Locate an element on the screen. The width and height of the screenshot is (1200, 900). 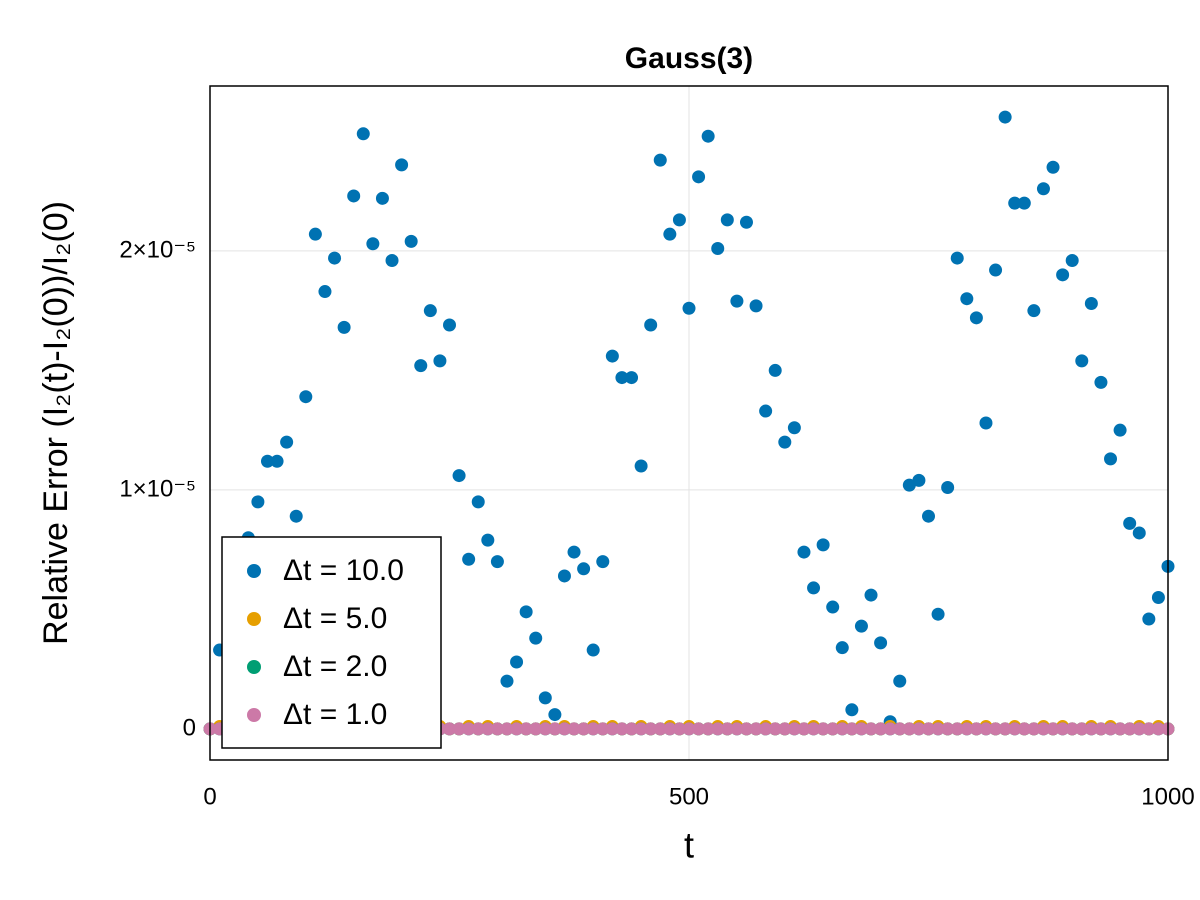
x-tick-label: 0 is located at coordinates (209, 796).